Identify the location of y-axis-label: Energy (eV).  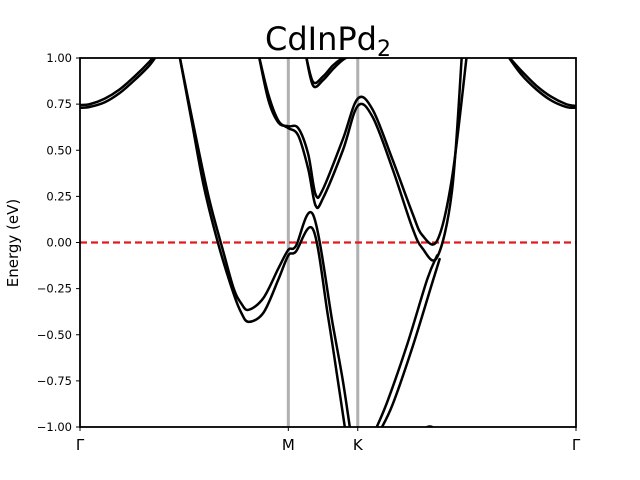
(13, 243).